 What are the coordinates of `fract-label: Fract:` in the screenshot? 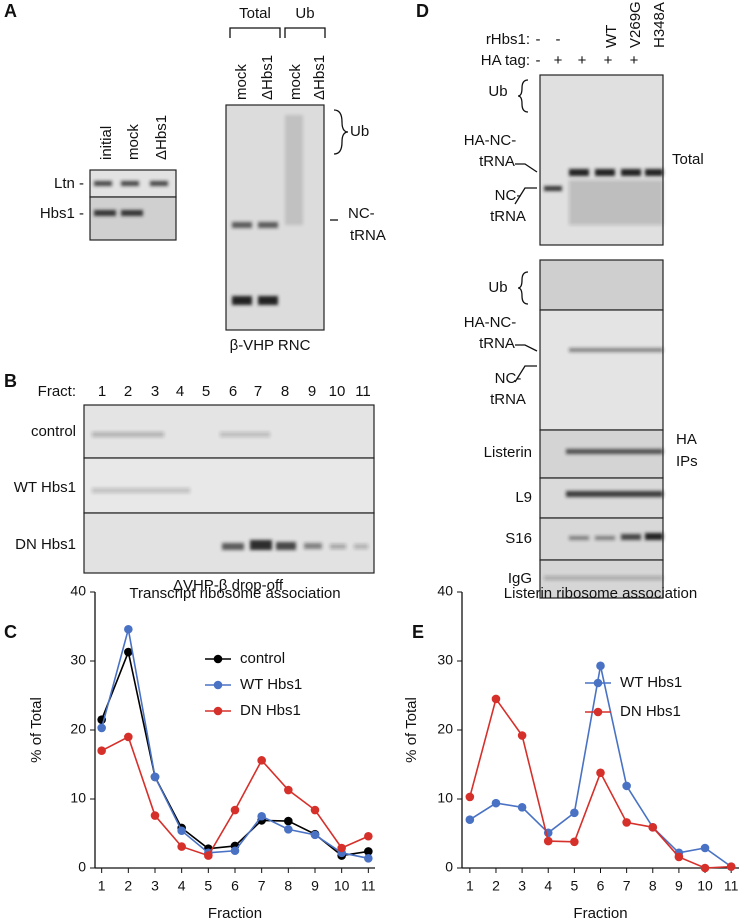 It's located at (57, 391).